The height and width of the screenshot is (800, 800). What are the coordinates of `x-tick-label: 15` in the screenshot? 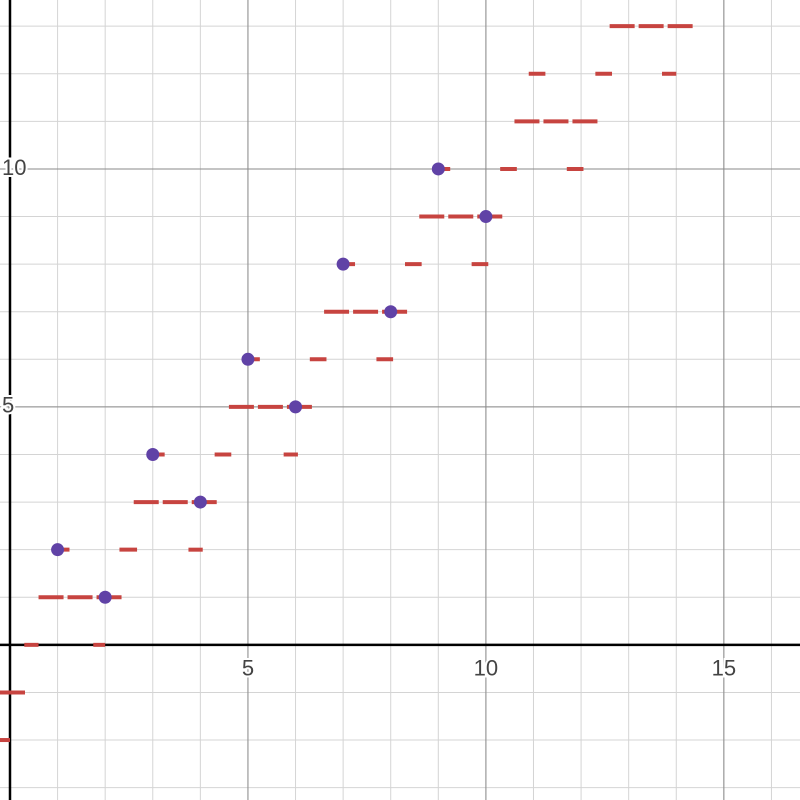 It's located at (724, 668).